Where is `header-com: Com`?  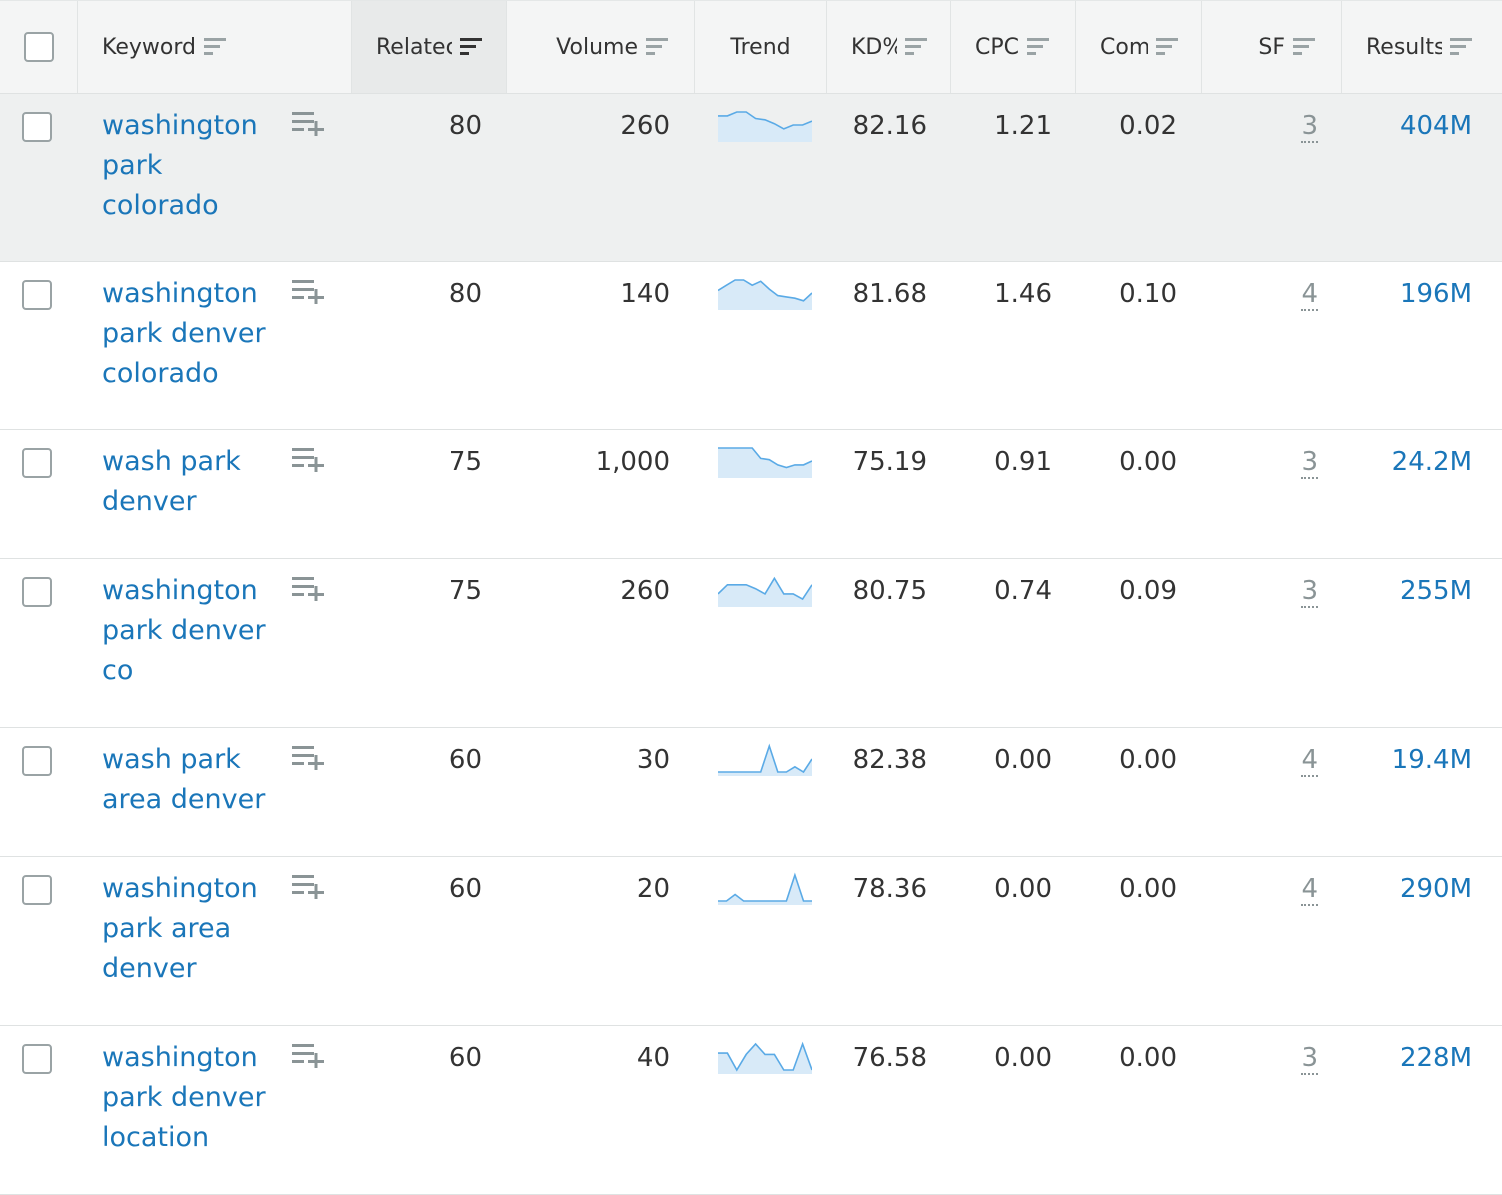
header-com: Com is located at coordinates (1139, 47).